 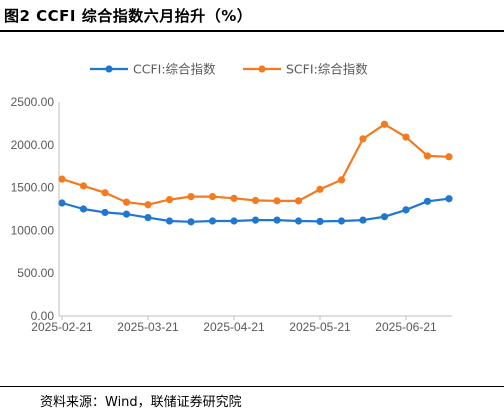 What do you see at coordinates (43, 316) in the screenshot?
I see `y-tick-label: 0.00` at bounding box center [43, 316].